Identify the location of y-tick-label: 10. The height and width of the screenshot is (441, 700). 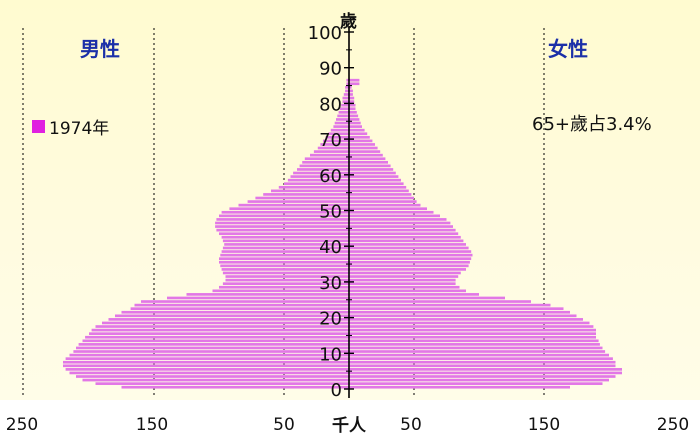
(330, 354).